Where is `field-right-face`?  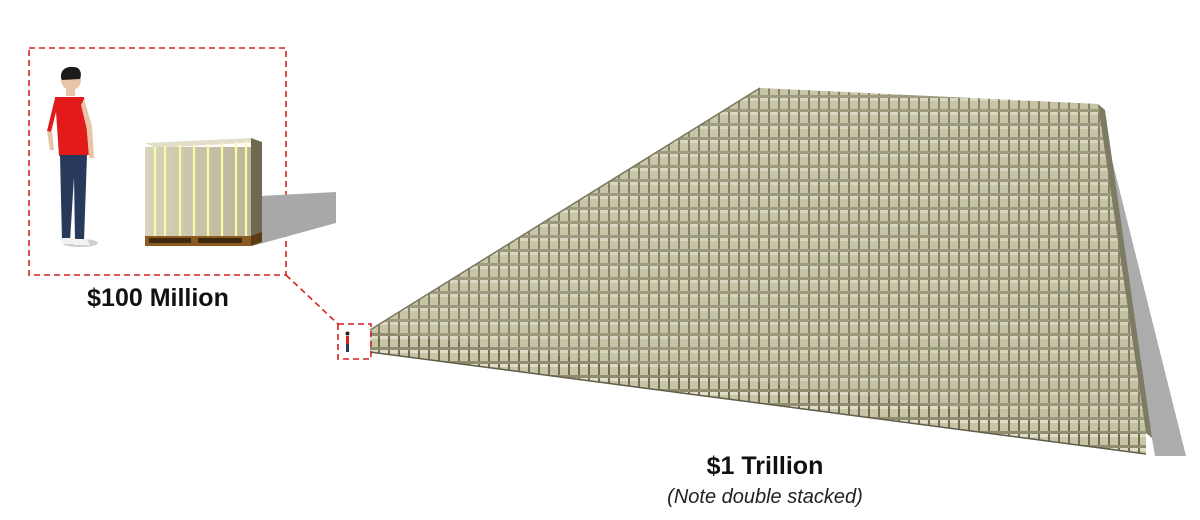
field-right-face is located at coordinates (1125, 271).